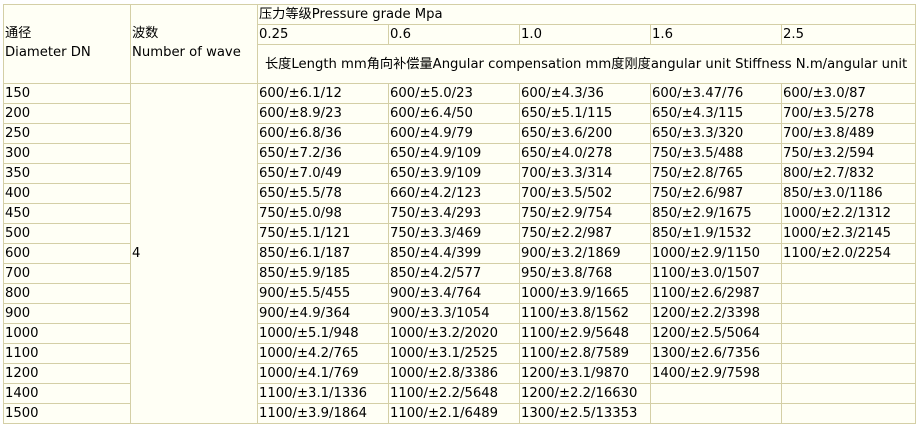 The image size is (919, 433). Describe the element at coordinates (67, 173) in the screenshot. I see `diameter-cell: 350` at that location.